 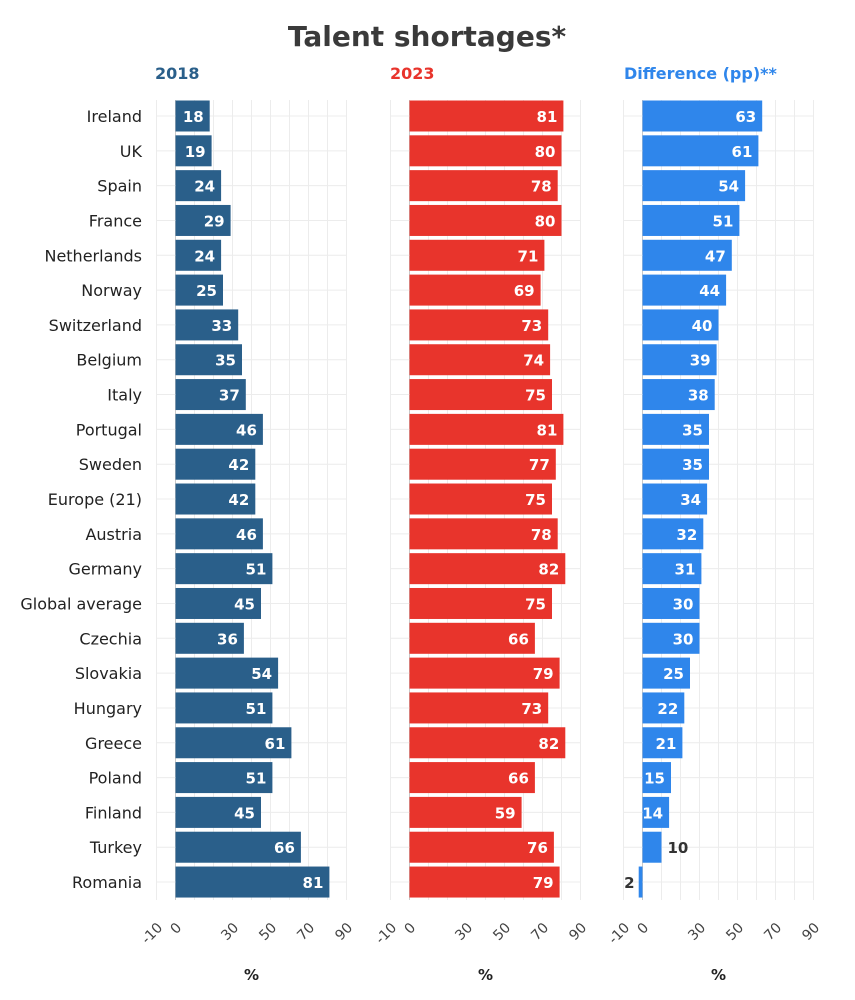 I want to click on value-label: 18, so click(x=193, y=117).